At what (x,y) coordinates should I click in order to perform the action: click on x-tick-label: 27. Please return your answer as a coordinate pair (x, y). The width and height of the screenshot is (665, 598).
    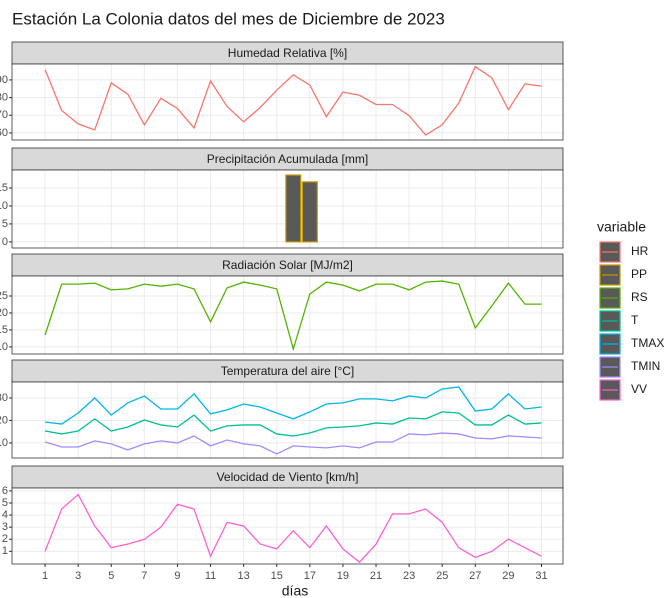
    Looking at the image, I should click on (475, 576).